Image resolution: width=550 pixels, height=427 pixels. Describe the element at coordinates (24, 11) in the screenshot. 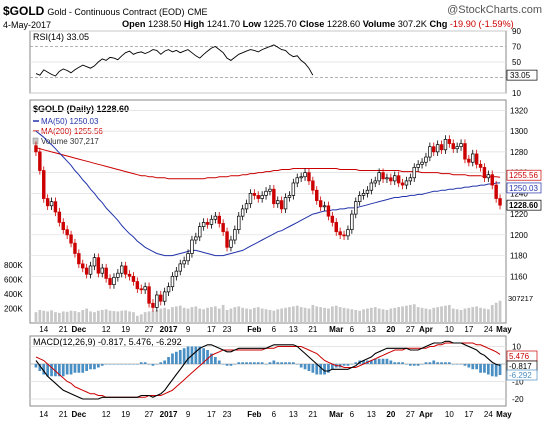

I see `symbol: $GOLD` at that location.